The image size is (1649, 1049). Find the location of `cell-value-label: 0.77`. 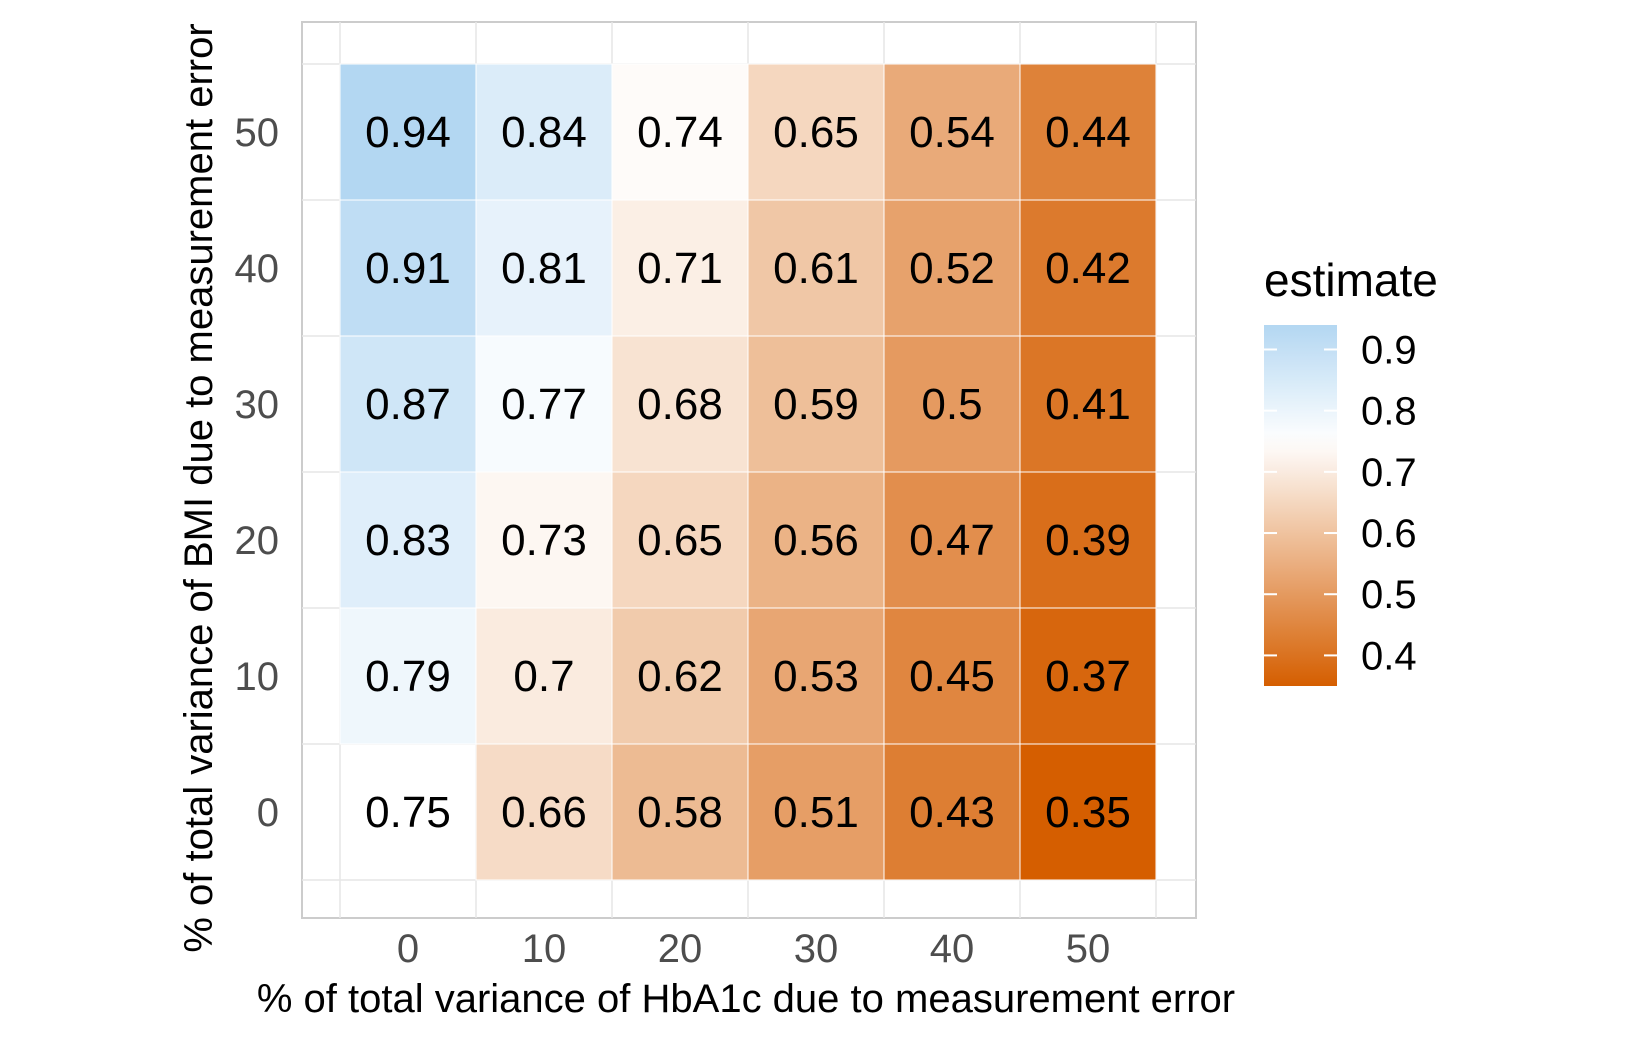

cell-value-label: 0.77 is located at coordinates (544, 404).